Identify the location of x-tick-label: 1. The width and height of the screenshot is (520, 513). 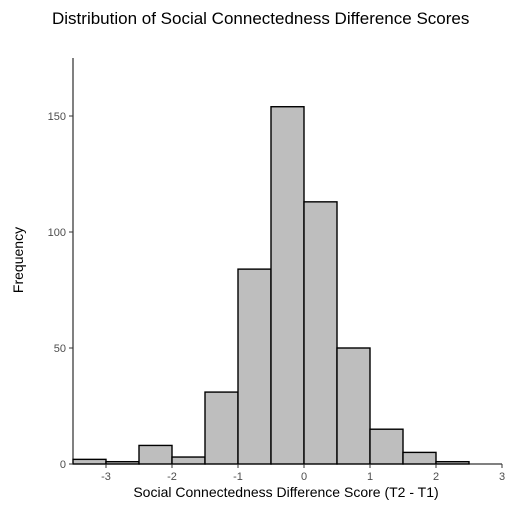
(370, 477).